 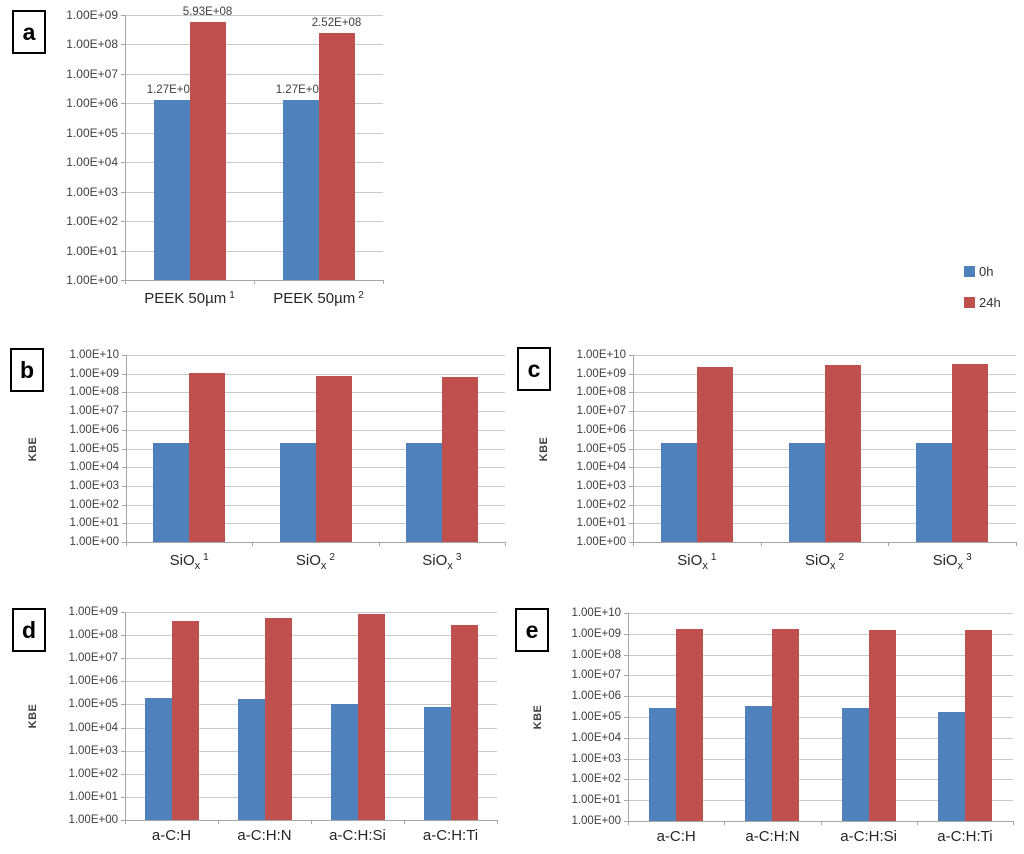 I want to click on x-category-label: SiOx3, so click(x=442, y=562).